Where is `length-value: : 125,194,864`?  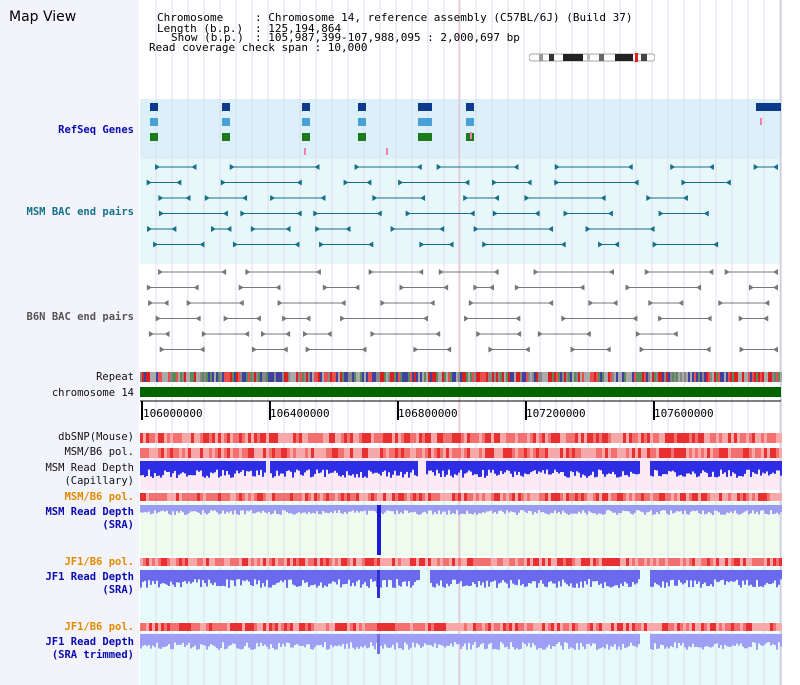 length-value: : 125,194,864 is located at coordinates (298, 28).